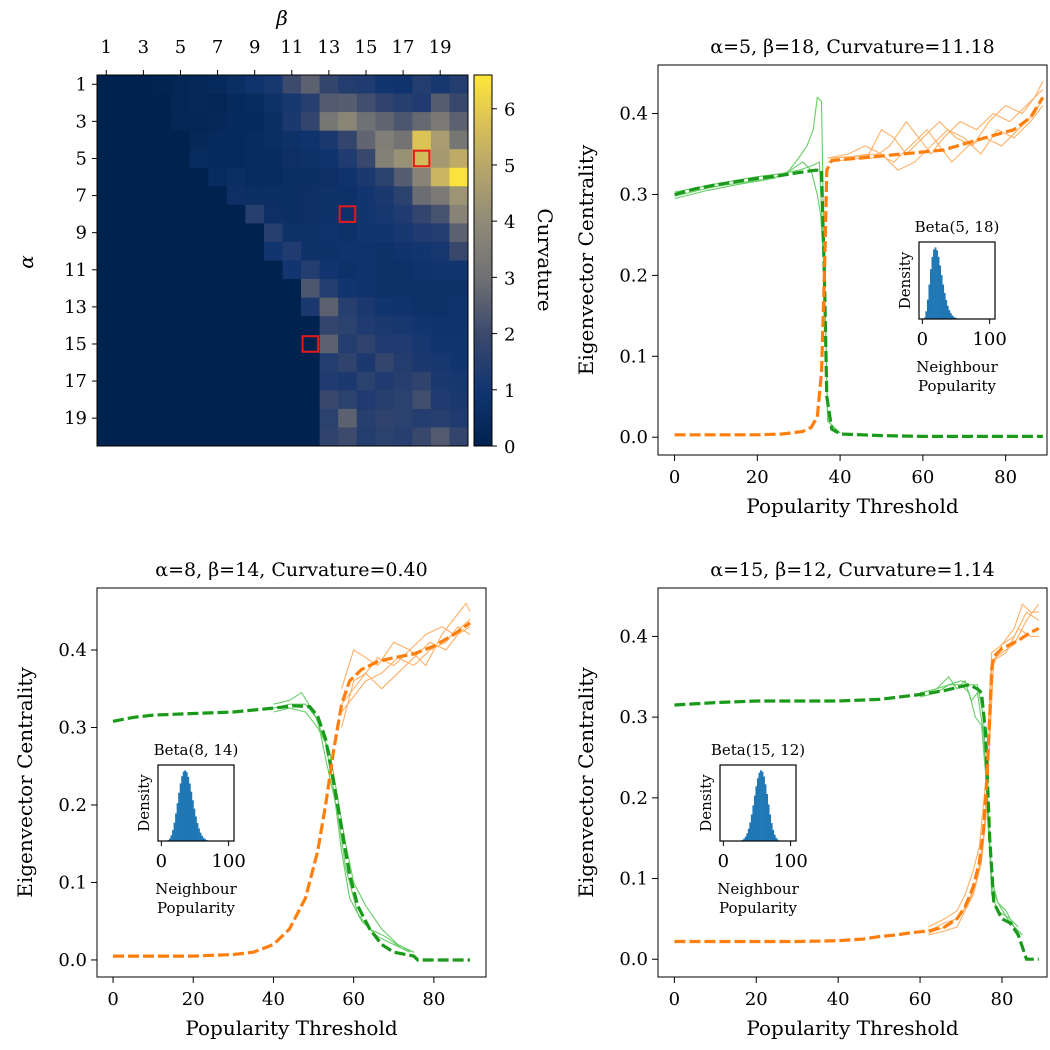  What do you see at coordinates (674, 477) in the screenshot?
I see `x-tick-label: 0` at bounding box center [674, 477].